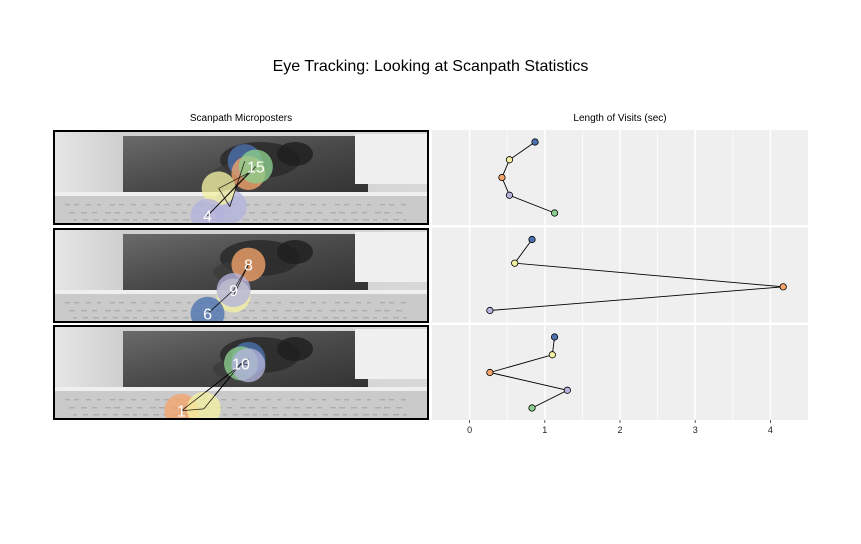 This screenshot has width=861, height=544. Describe the element at coordinates (695, 430) in the screenshot. I see `x-tick-label: 3` at that location.